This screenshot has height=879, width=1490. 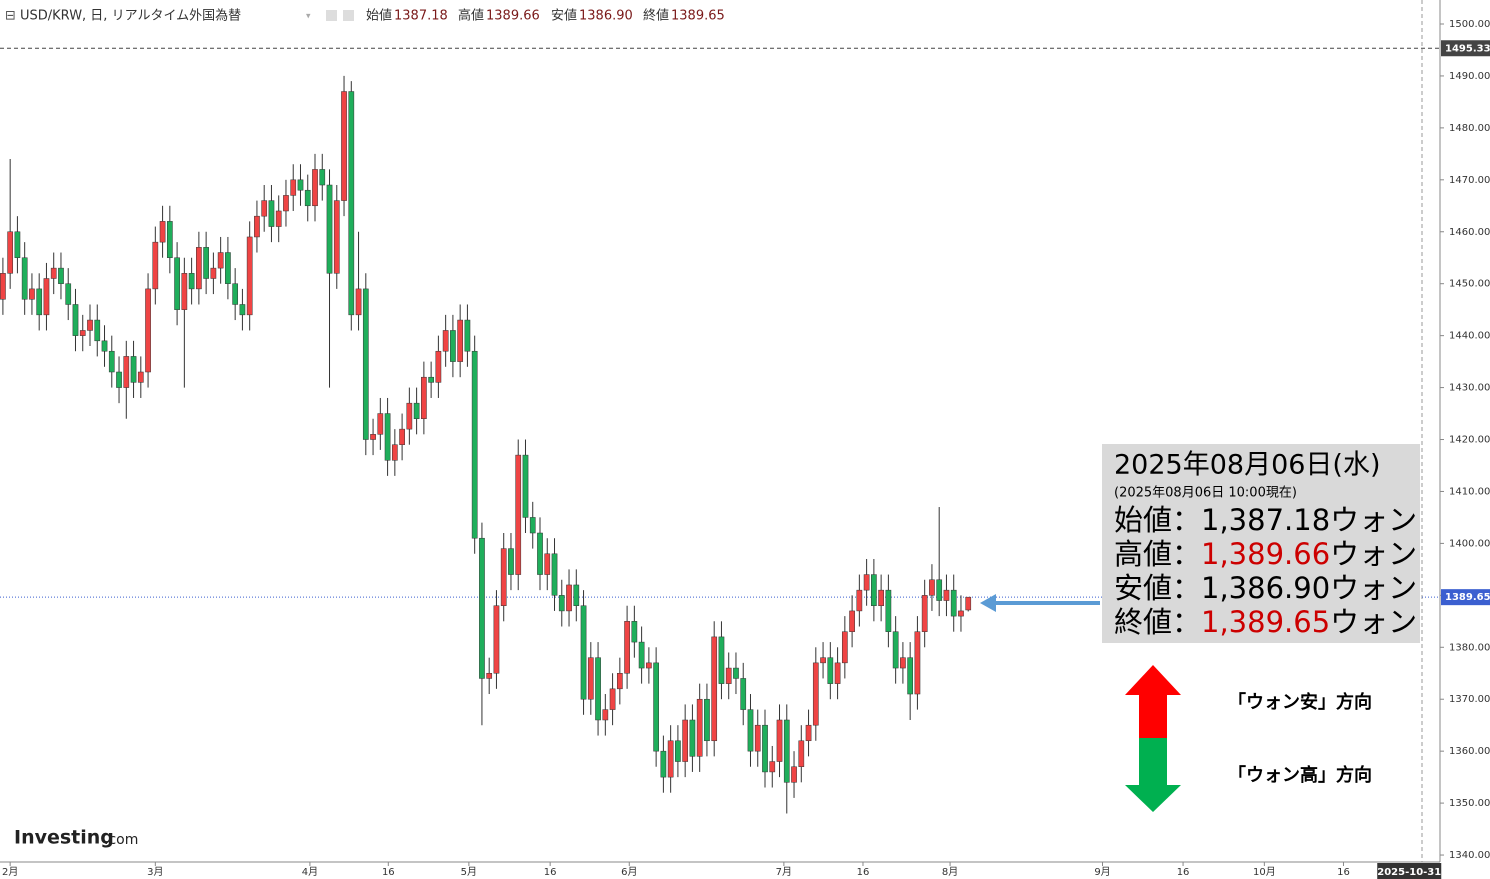 What do you see at coordinates (1157, 622) in the screenshot?
I see `info-label: 終値：` at bounding box center [1157, 622].